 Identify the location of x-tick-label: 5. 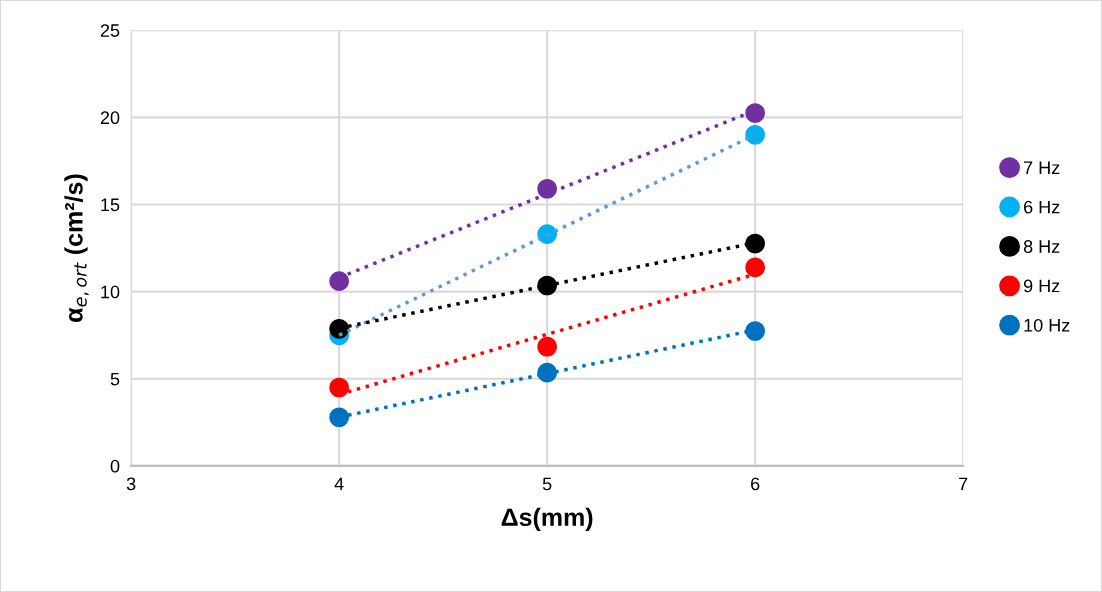
(547, 484).